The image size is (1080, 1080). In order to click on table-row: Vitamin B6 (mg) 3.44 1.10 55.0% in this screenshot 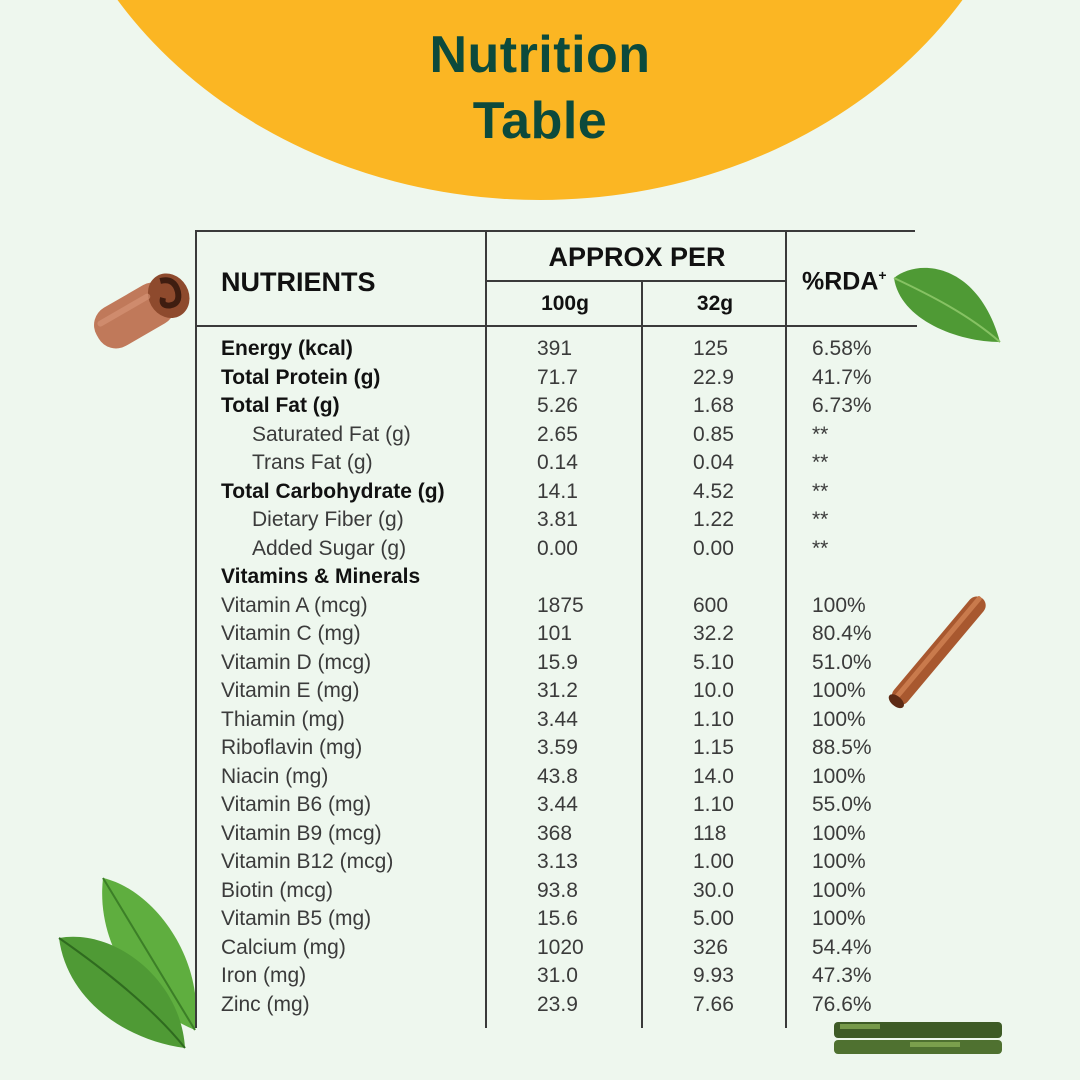, I will do `click(557, 805)`.